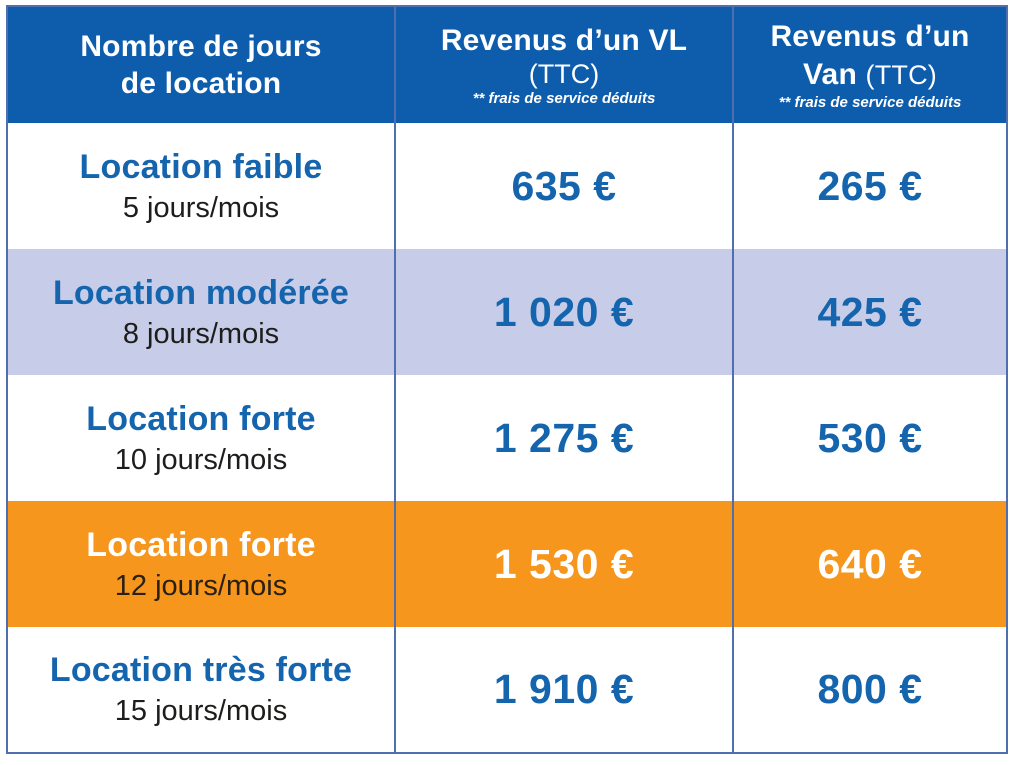 The width and height of the screenshot is (1012, 765). Describe the element at coordinates (564, 41) in the screenshot. I see `header-vl-title: Revenus d’un VL` at that location.